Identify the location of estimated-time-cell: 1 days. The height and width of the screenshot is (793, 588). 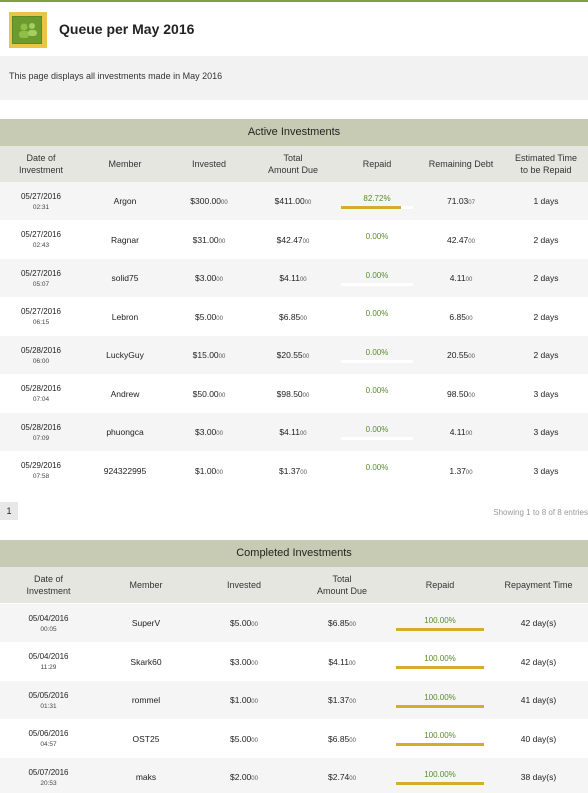
(546, 201).